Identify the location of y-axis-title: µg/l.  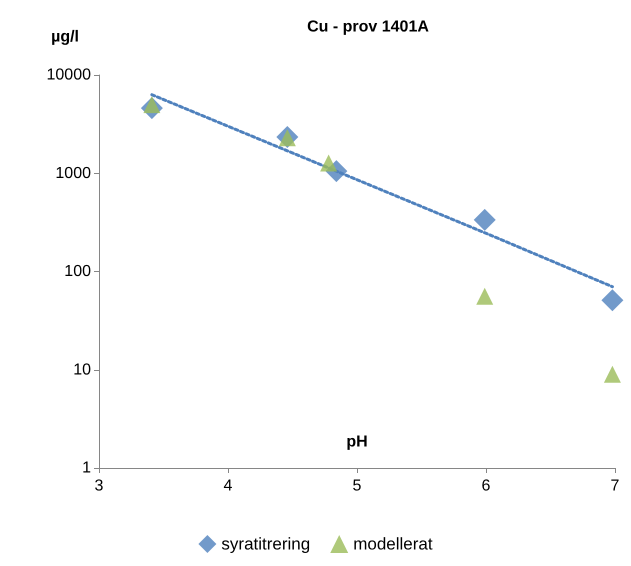
(65, 37).